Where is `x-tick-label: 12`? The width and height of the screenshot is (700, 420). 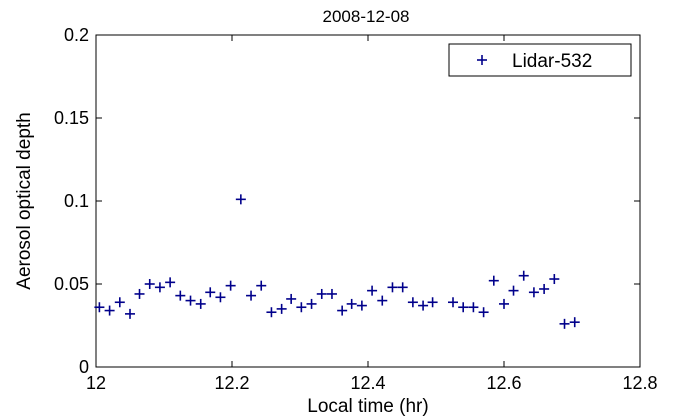 x-tick-label: 12 is located at coordinates (96, 383).